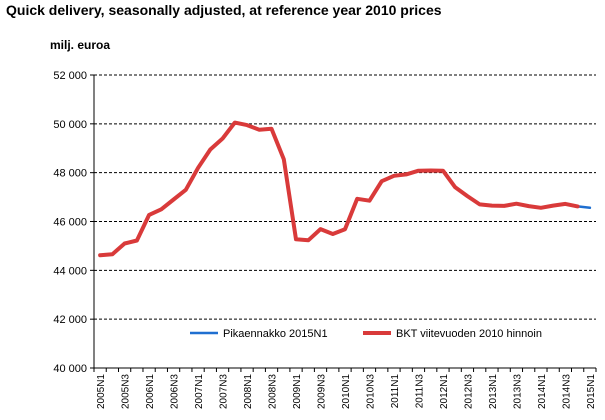 This screenshot has height=420, width=605. Describe the element at coordinates (275, 334) in the screenshot. I see `legend-label: Pikaennakko 2015N1` at that location.